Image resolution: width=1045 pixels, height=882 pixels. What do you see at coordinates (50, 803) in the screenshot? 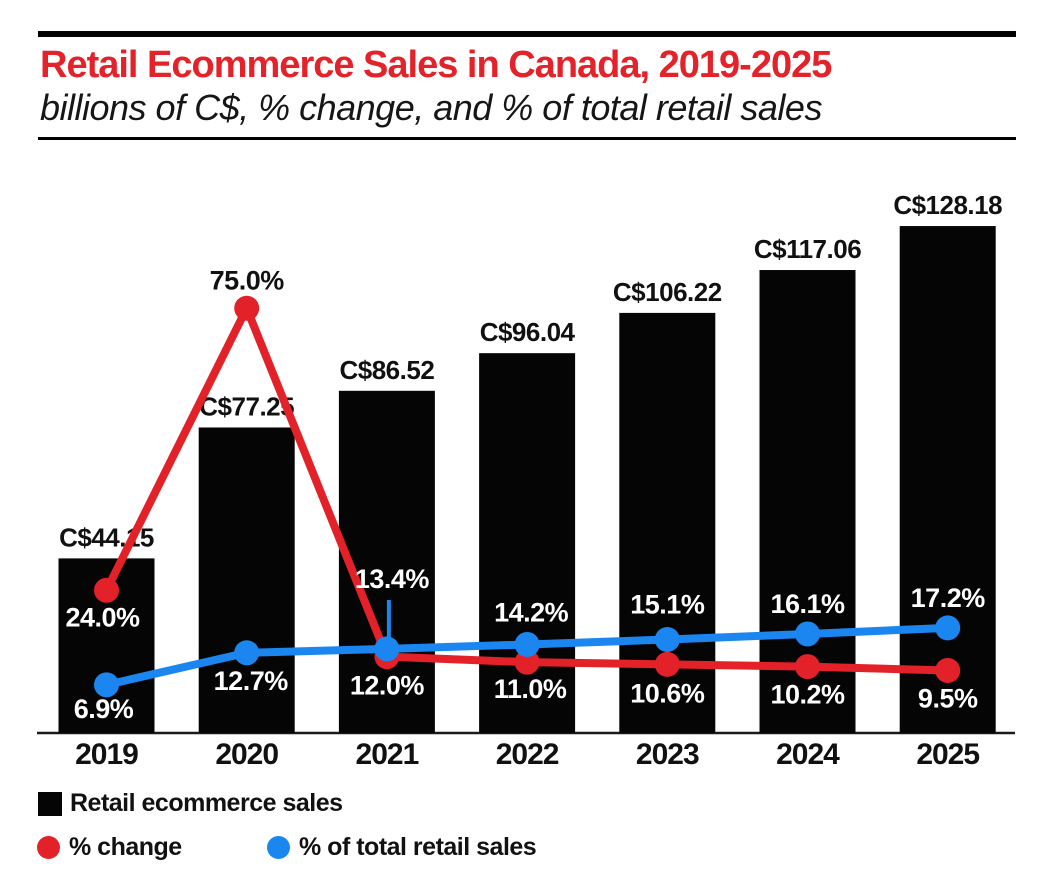
I see `legend-square-swatch` at bounding box center [50, 803].